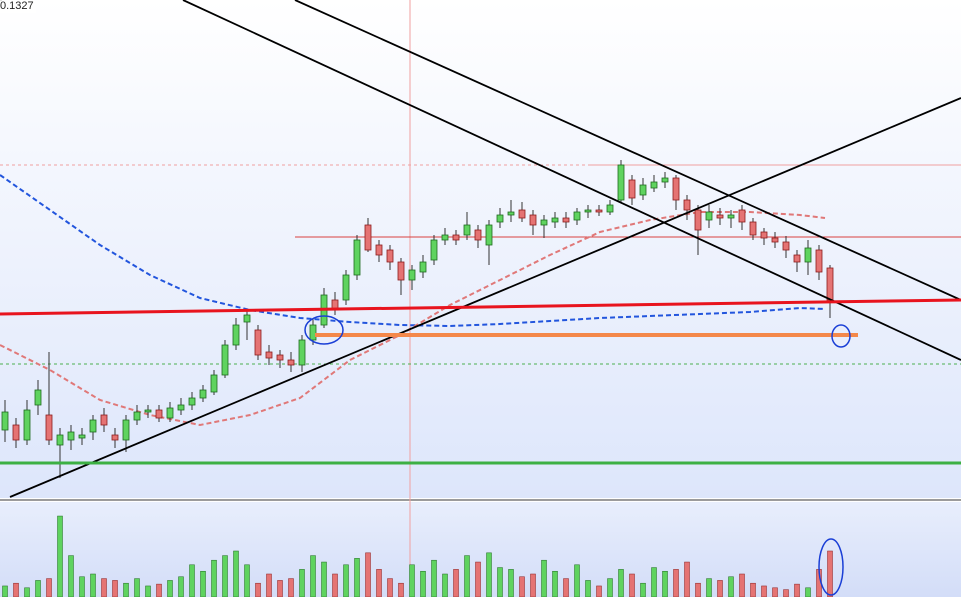 The image size is (961, 597). I want to click on y-tick-label: 0.1327, so click(17, 6).